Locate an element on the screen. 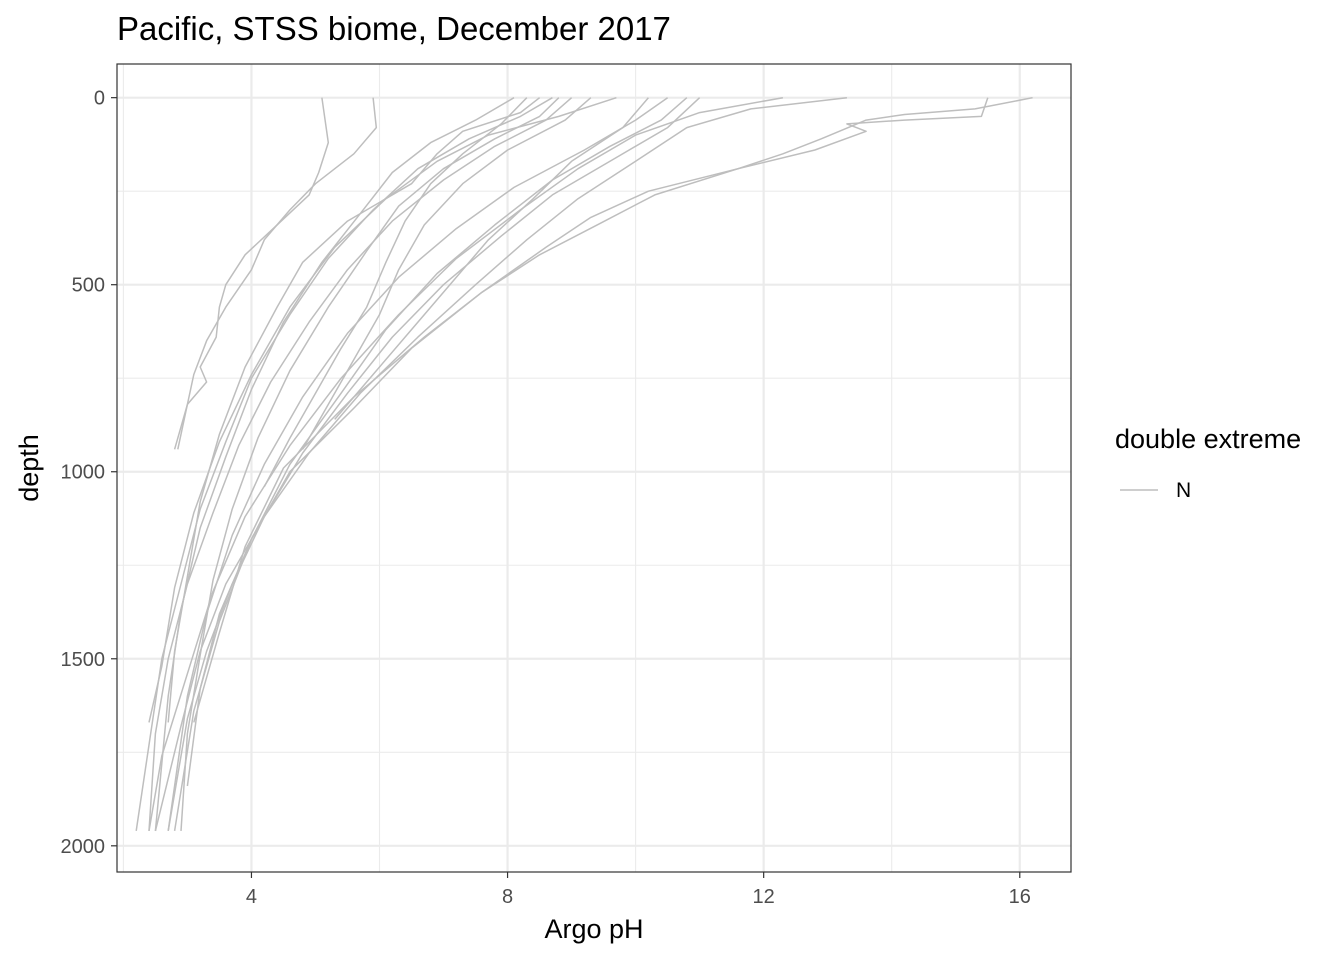 This screenshot has width=1344, height=960. y-tick-label: 0 is located at coordinates (99, 99).